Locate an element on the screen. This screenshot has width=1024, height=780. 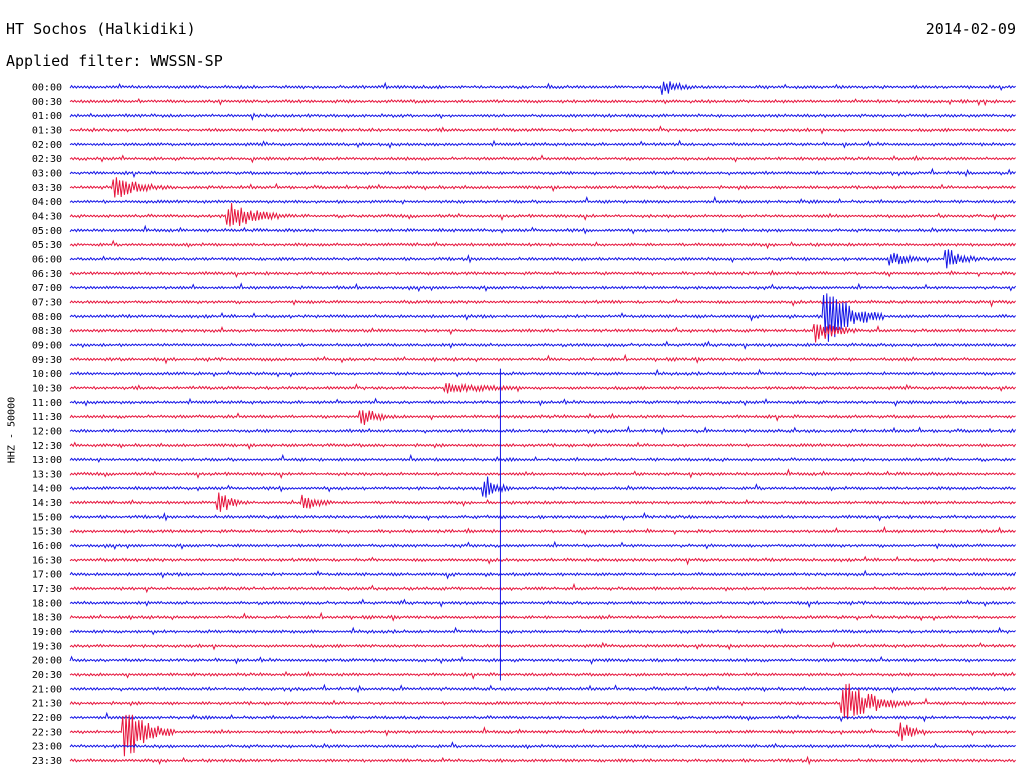
time-label: 18:00 is located at coordinates (47, 603).